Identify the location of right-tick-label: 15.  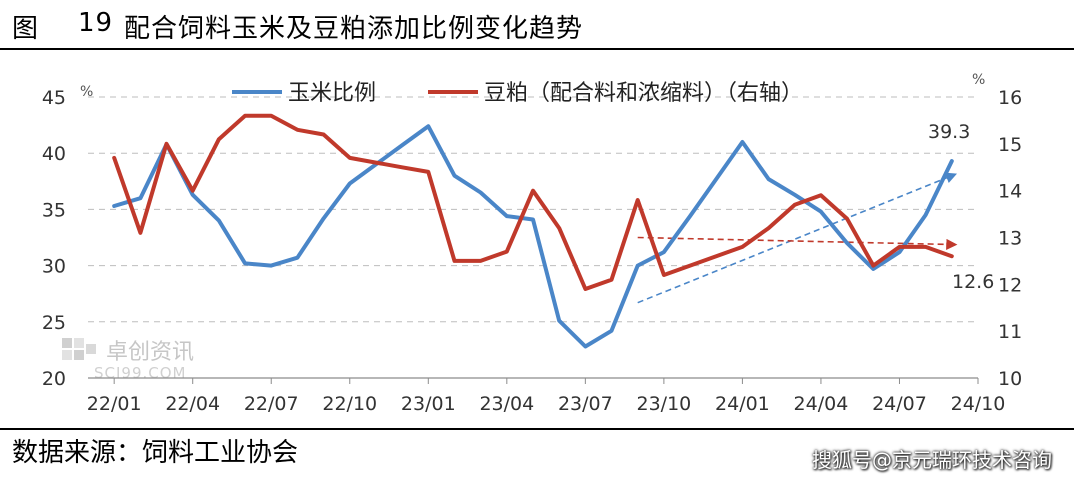
(1010, 145).